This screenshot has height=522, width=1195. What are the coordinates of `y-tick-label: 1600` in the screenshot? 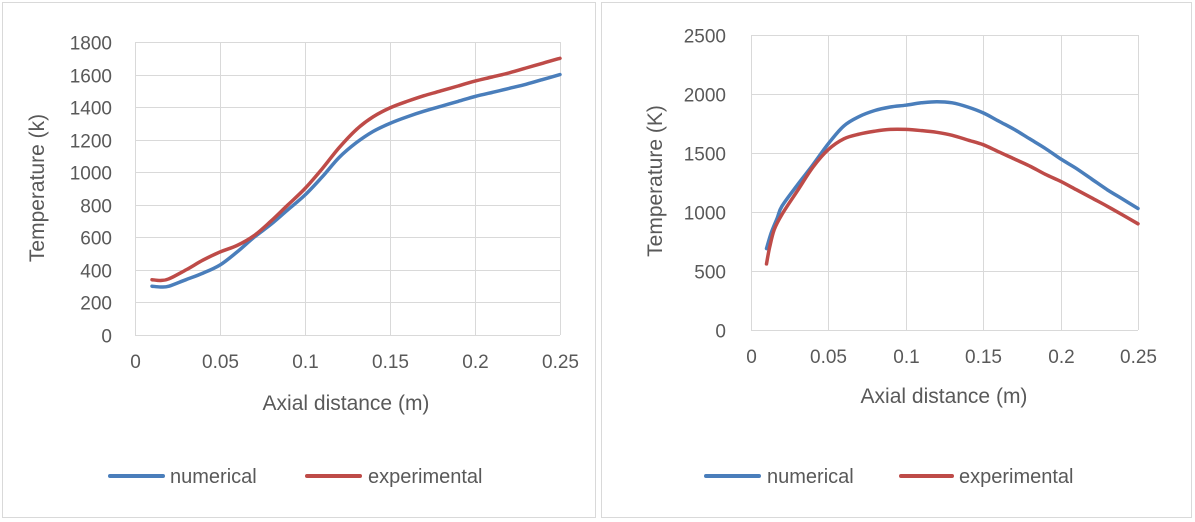 It's located at (91, 77).